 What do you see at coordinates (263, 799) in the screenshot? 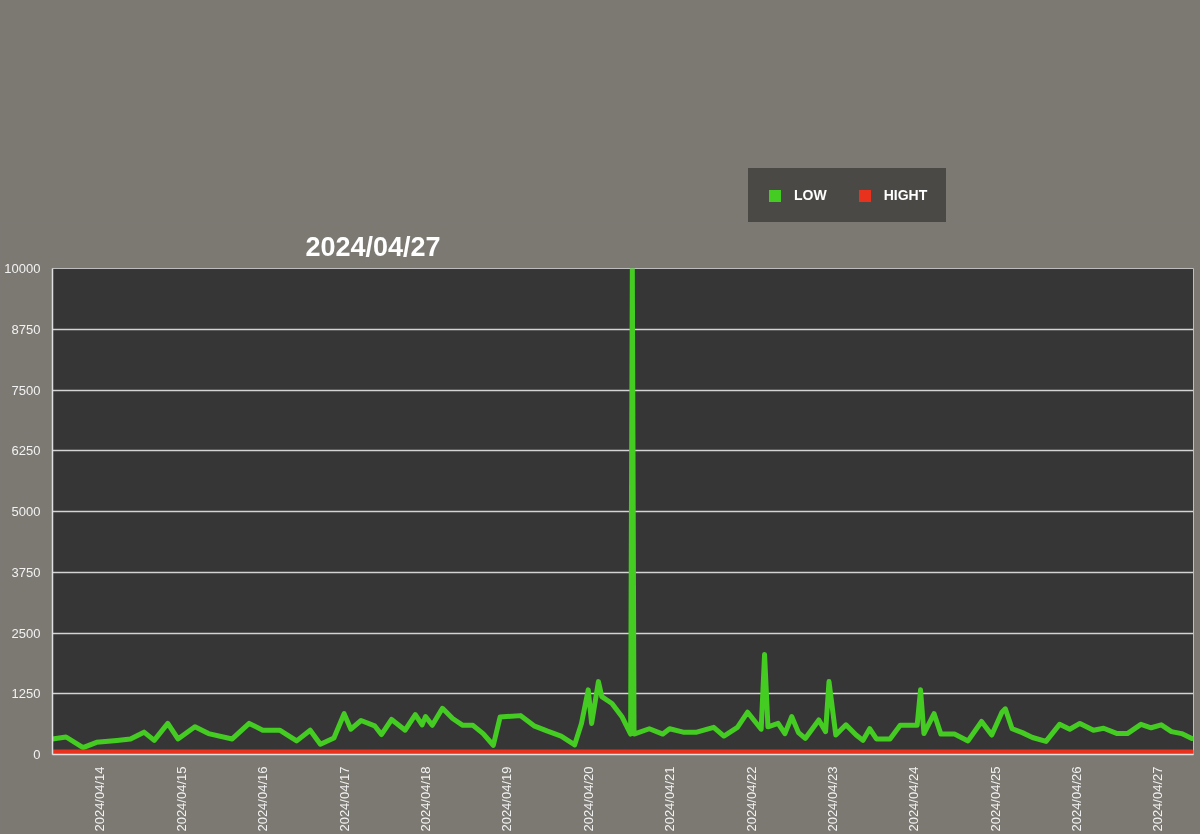
I see `x-tick-label: 2024/04/16` at bounding box center [263, 799].